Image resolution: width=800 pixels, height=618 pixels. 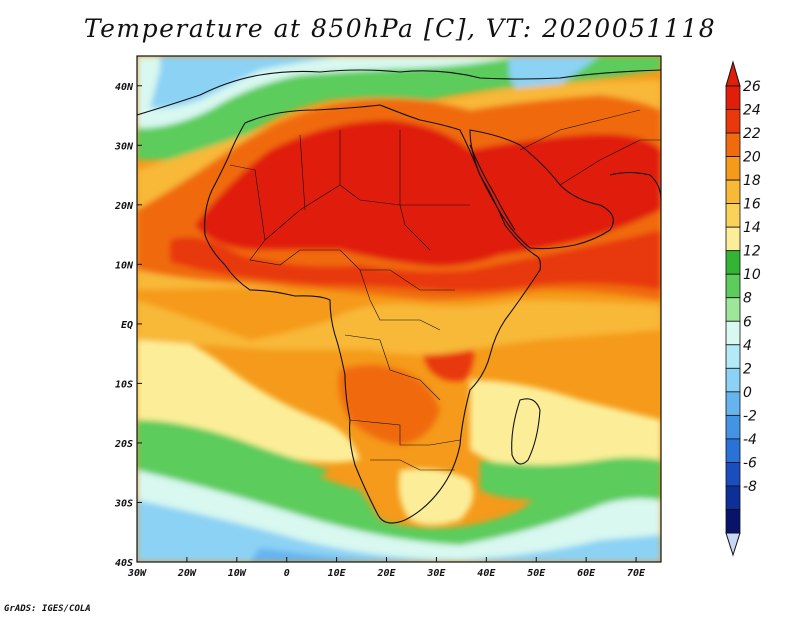 What do you see at coordinates (436, 573) in the screenshot?
I see `lon-tick-label: 30E` at bounding box center [436, 573].